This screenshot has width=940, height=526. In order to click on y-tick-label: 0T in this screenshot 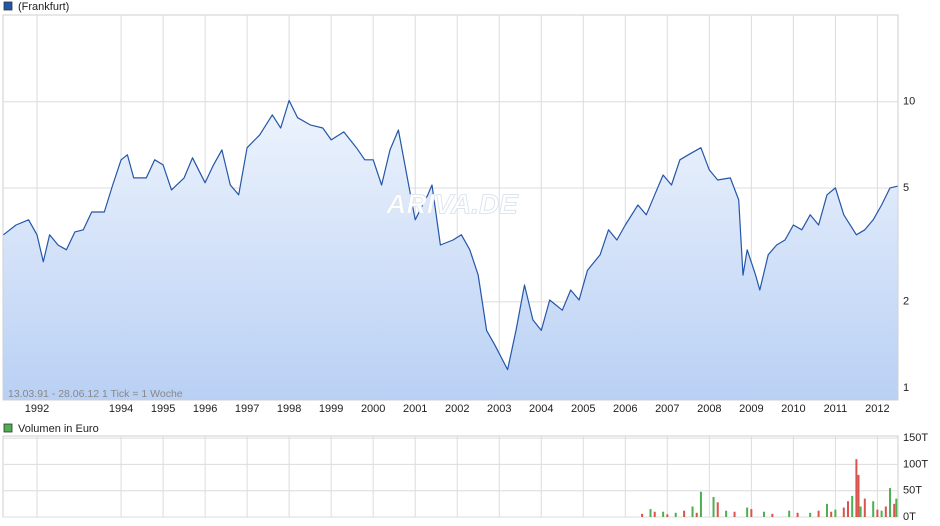, I will do `click(909, 517)`.